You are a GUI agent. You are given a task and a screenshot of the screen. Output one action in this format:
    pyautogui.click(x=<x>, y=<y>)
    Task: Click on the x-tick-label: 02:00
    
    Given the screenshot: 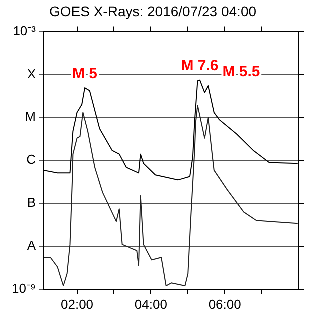 What is the action you would take?
    pyautogui.click(x=77, y=304)
    